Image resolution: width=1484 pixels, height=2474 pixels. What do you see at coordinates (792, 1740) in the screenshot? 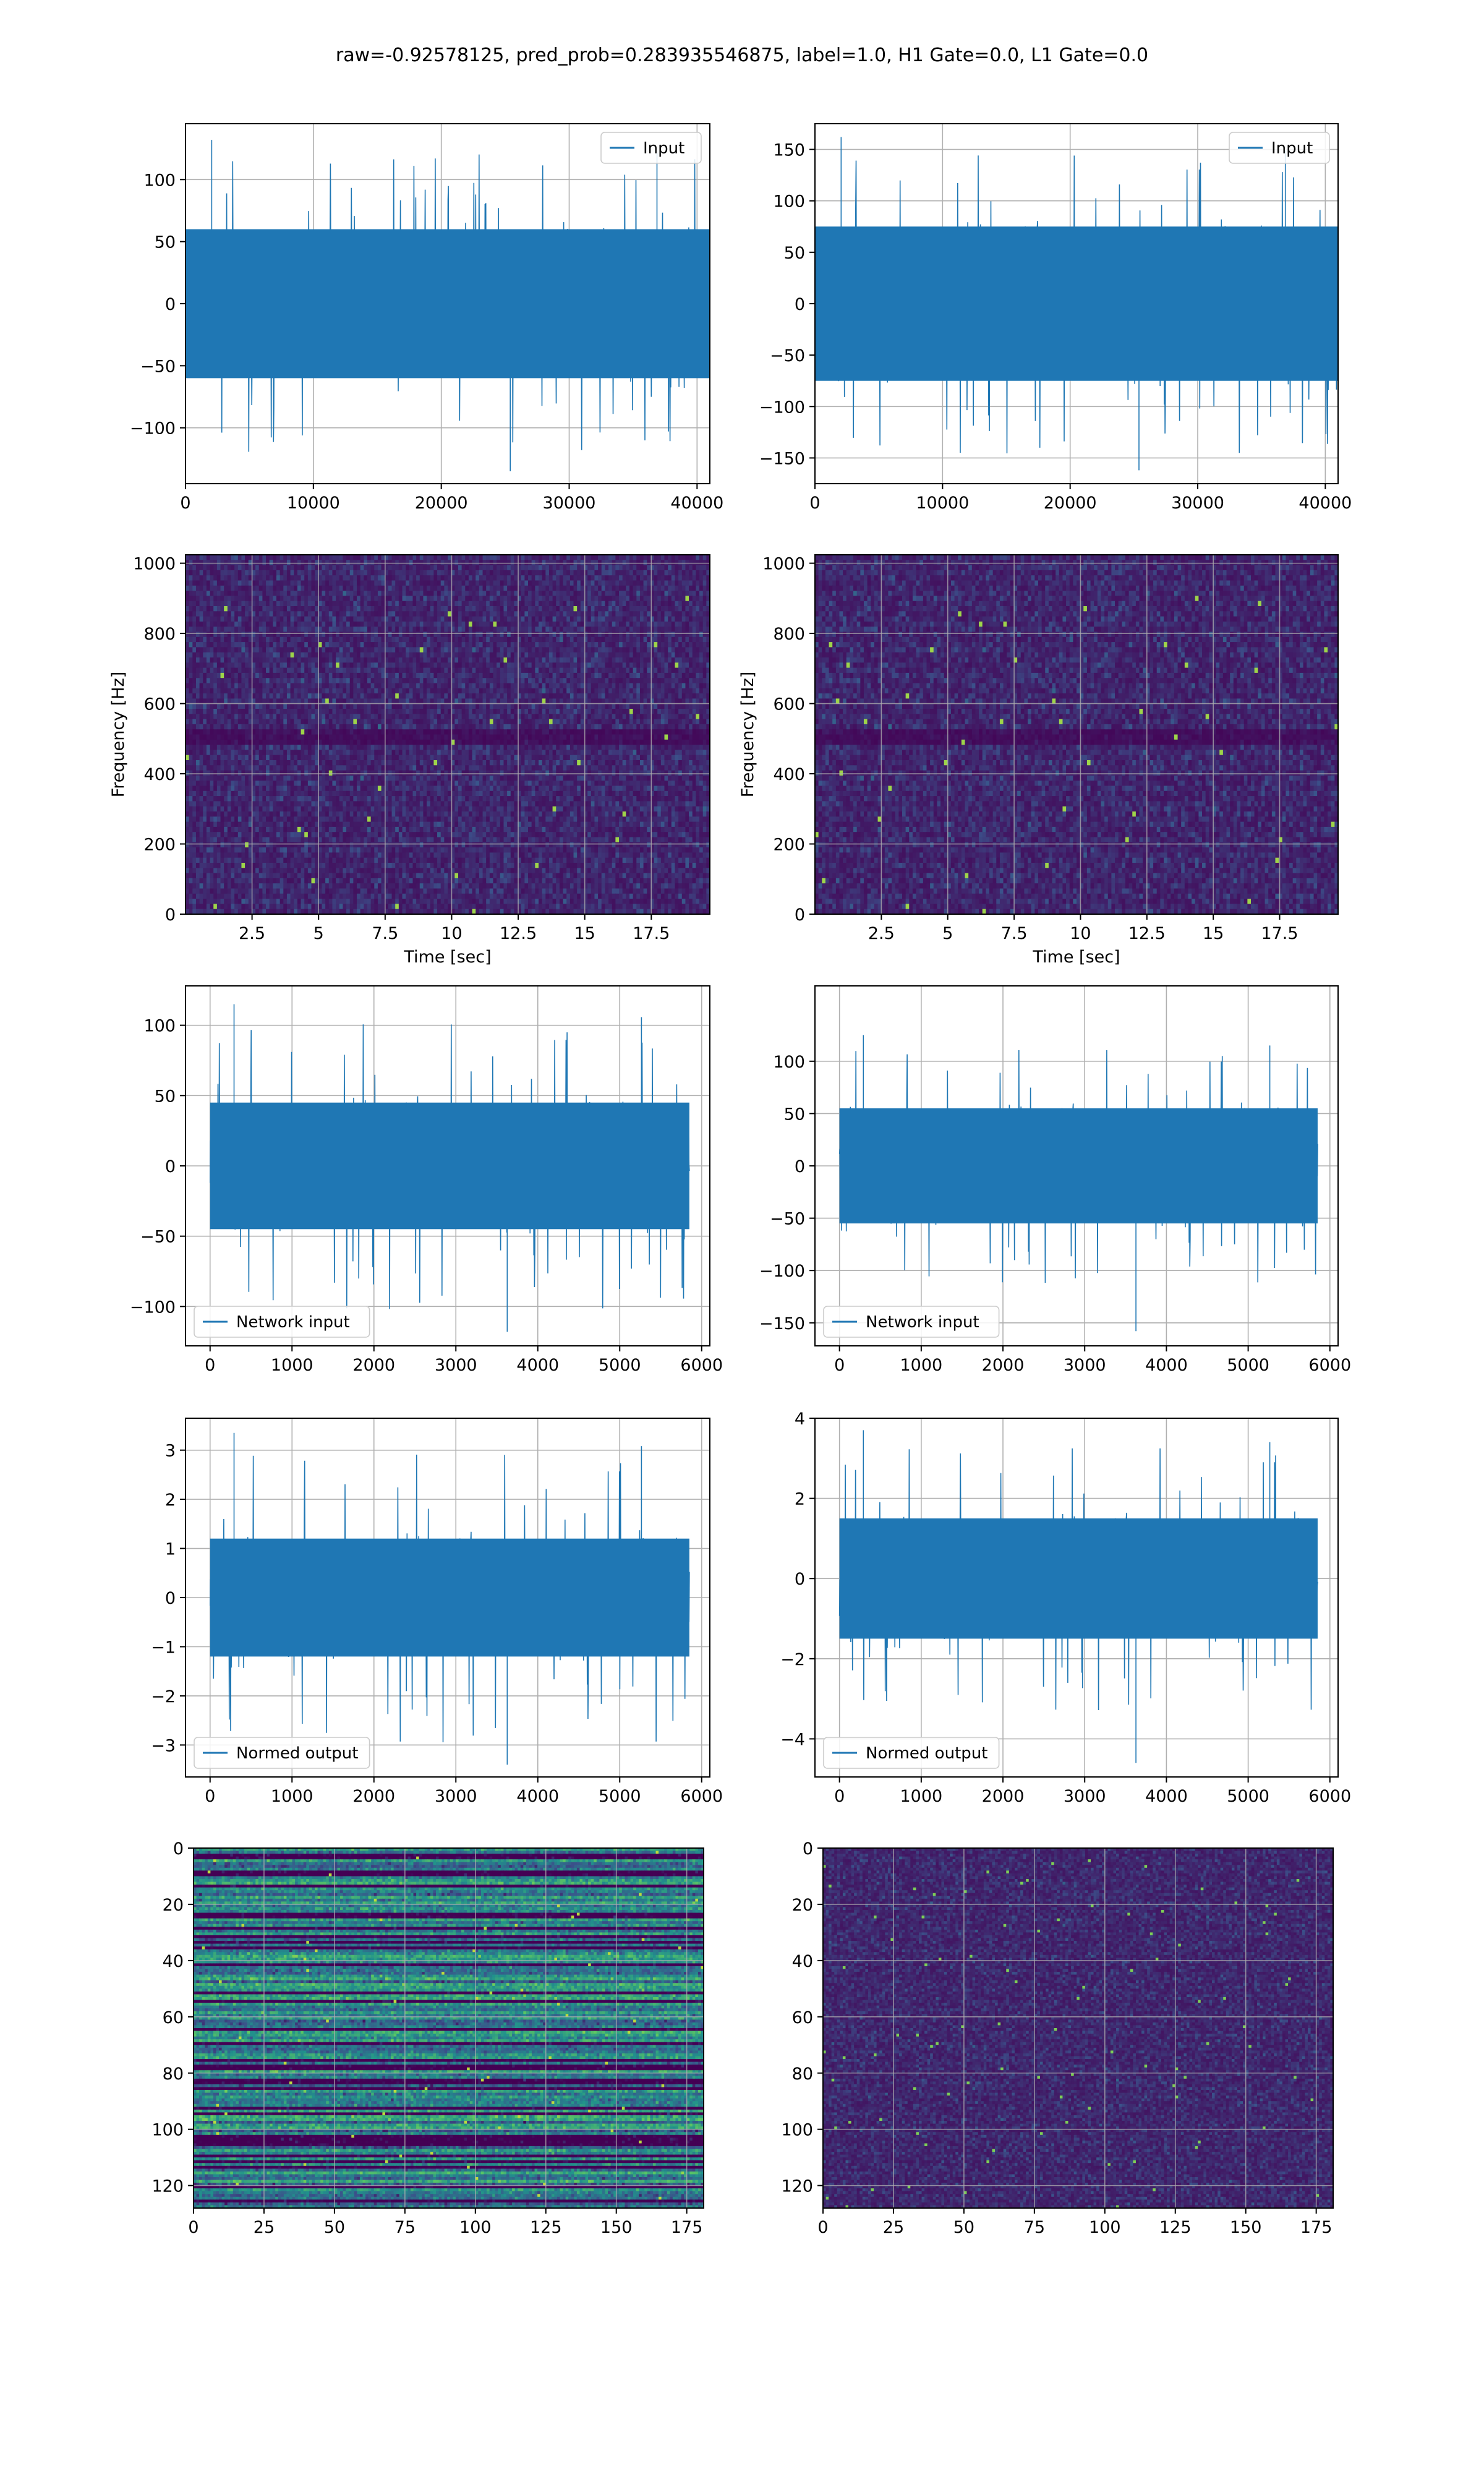
I see `y-tick-label: −4` at bounding box center [792, 1740].